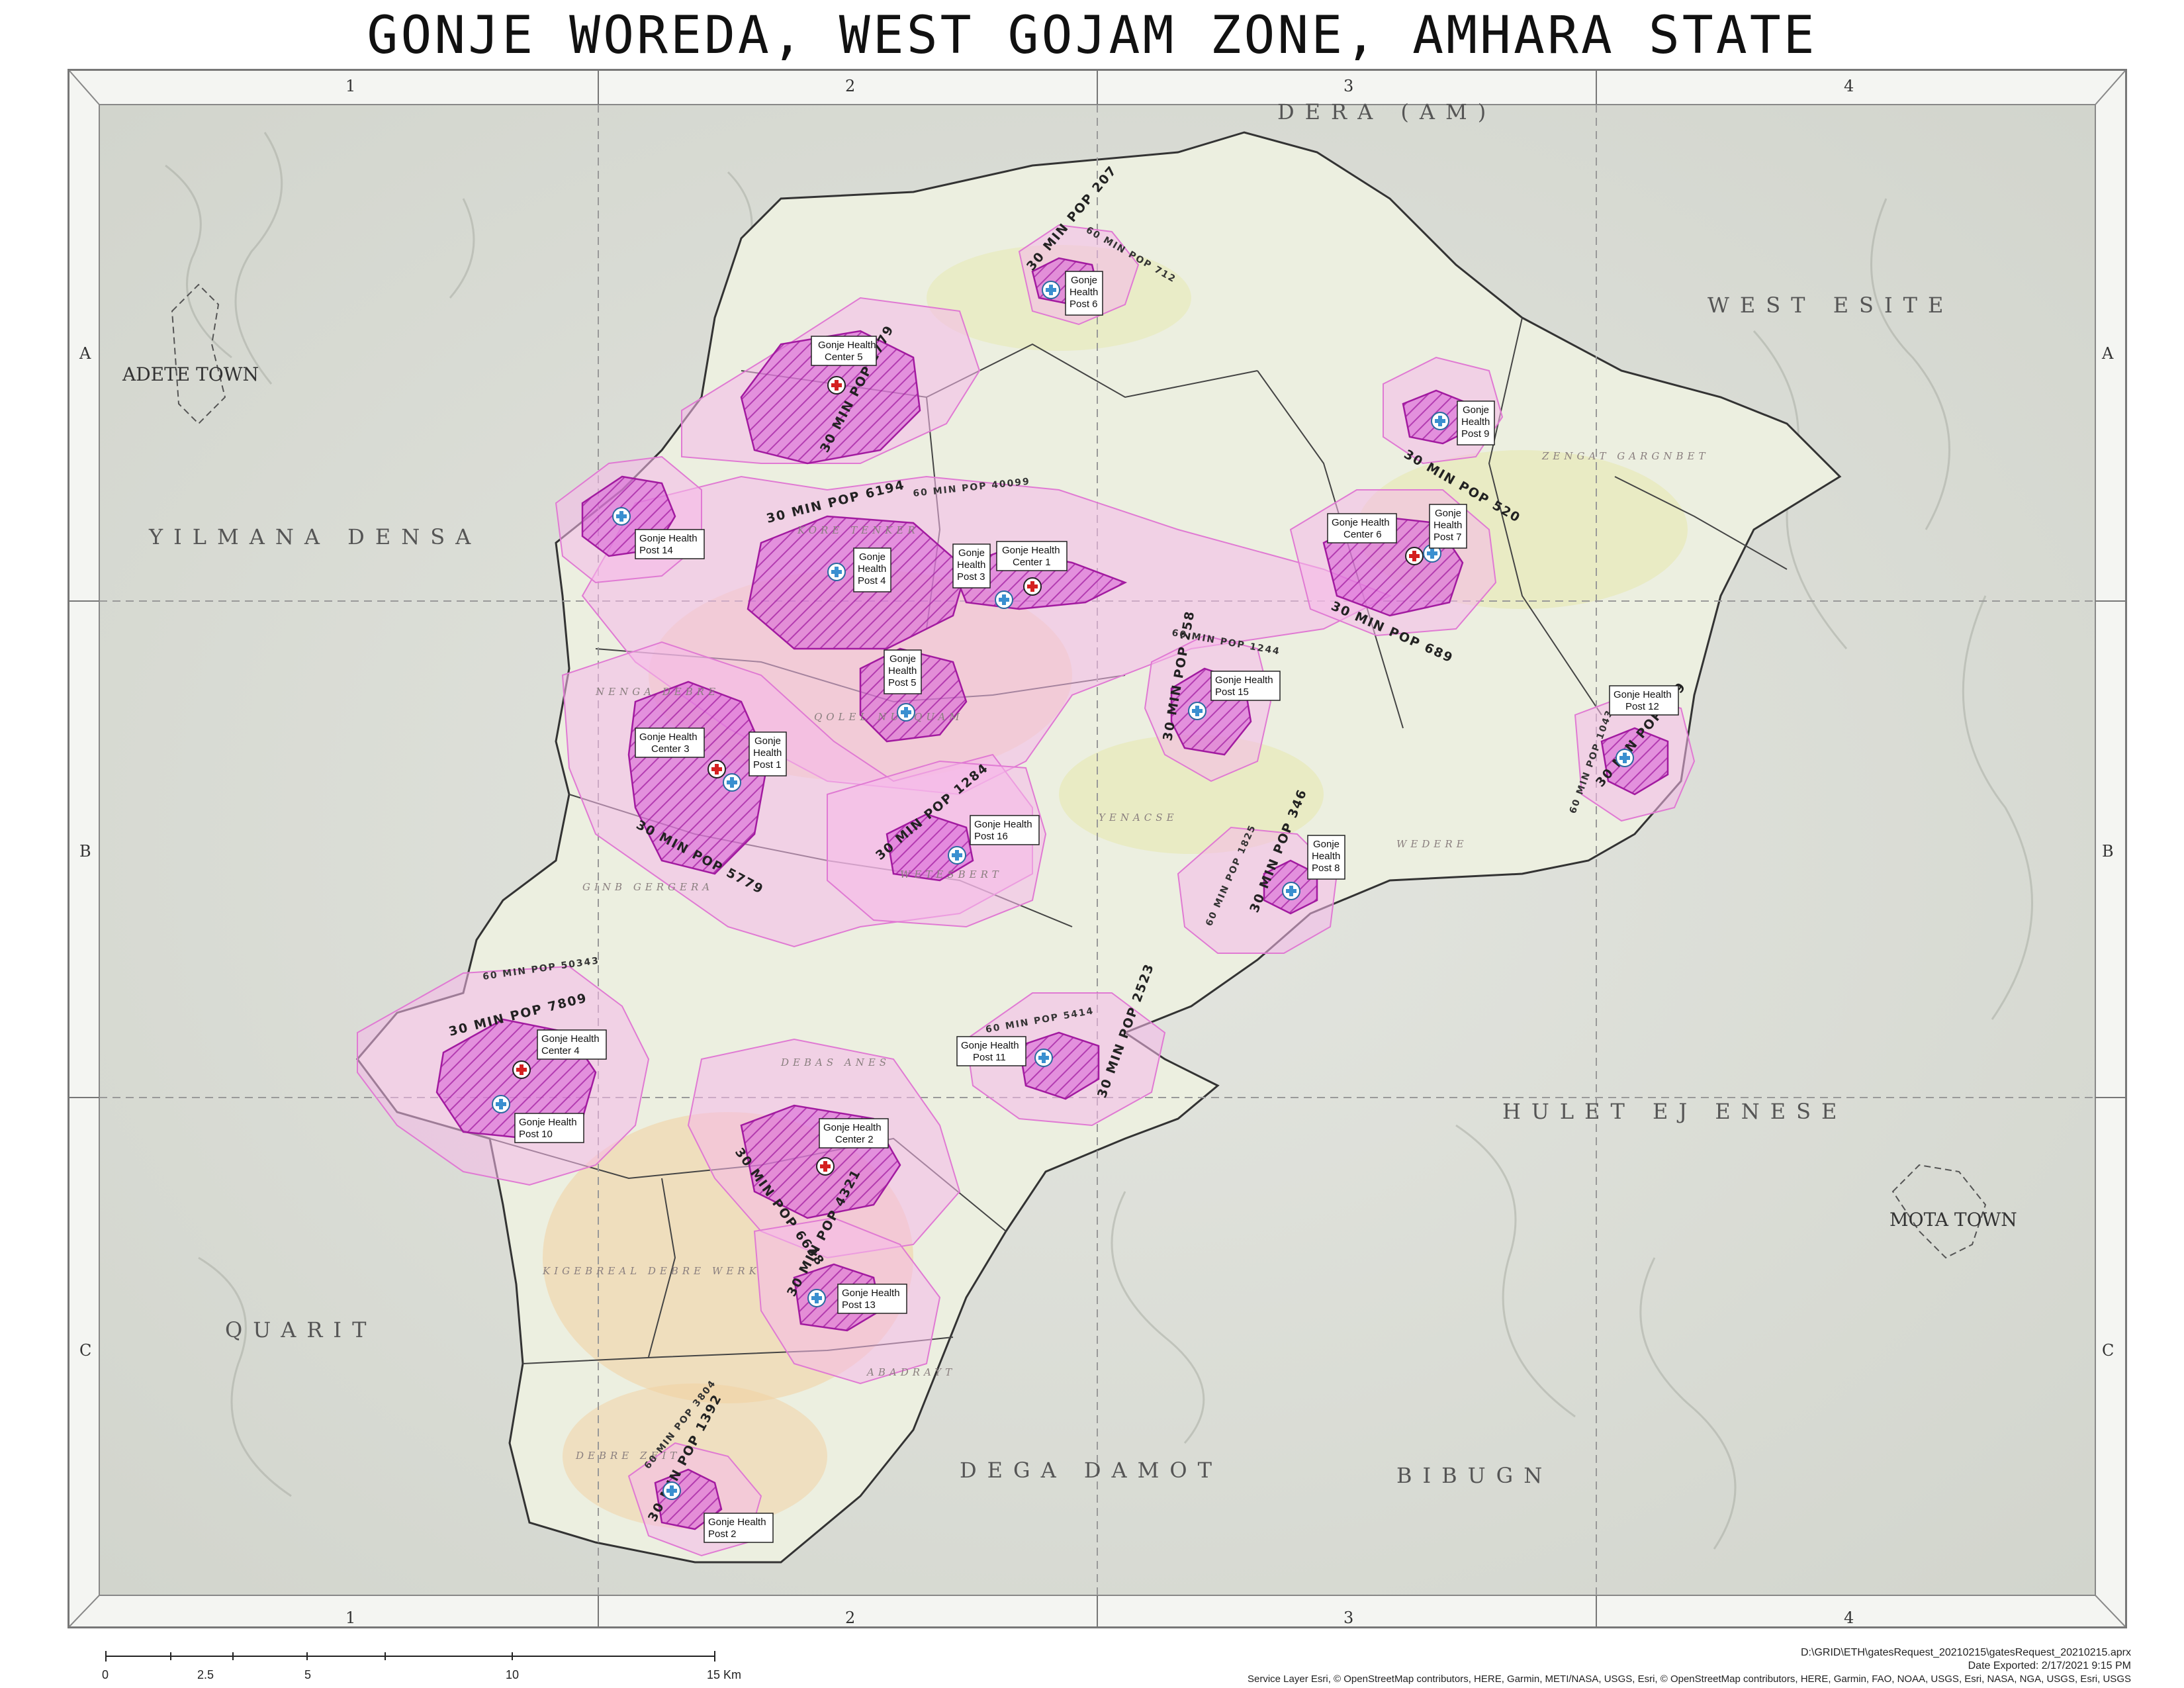 This screenshot has width=2184, height=1688. What do you see at coordinates (850, 1618) in the screenshot?
I see `grid-col-label-bottom-2: 2` at bounding box center [850, 1618].